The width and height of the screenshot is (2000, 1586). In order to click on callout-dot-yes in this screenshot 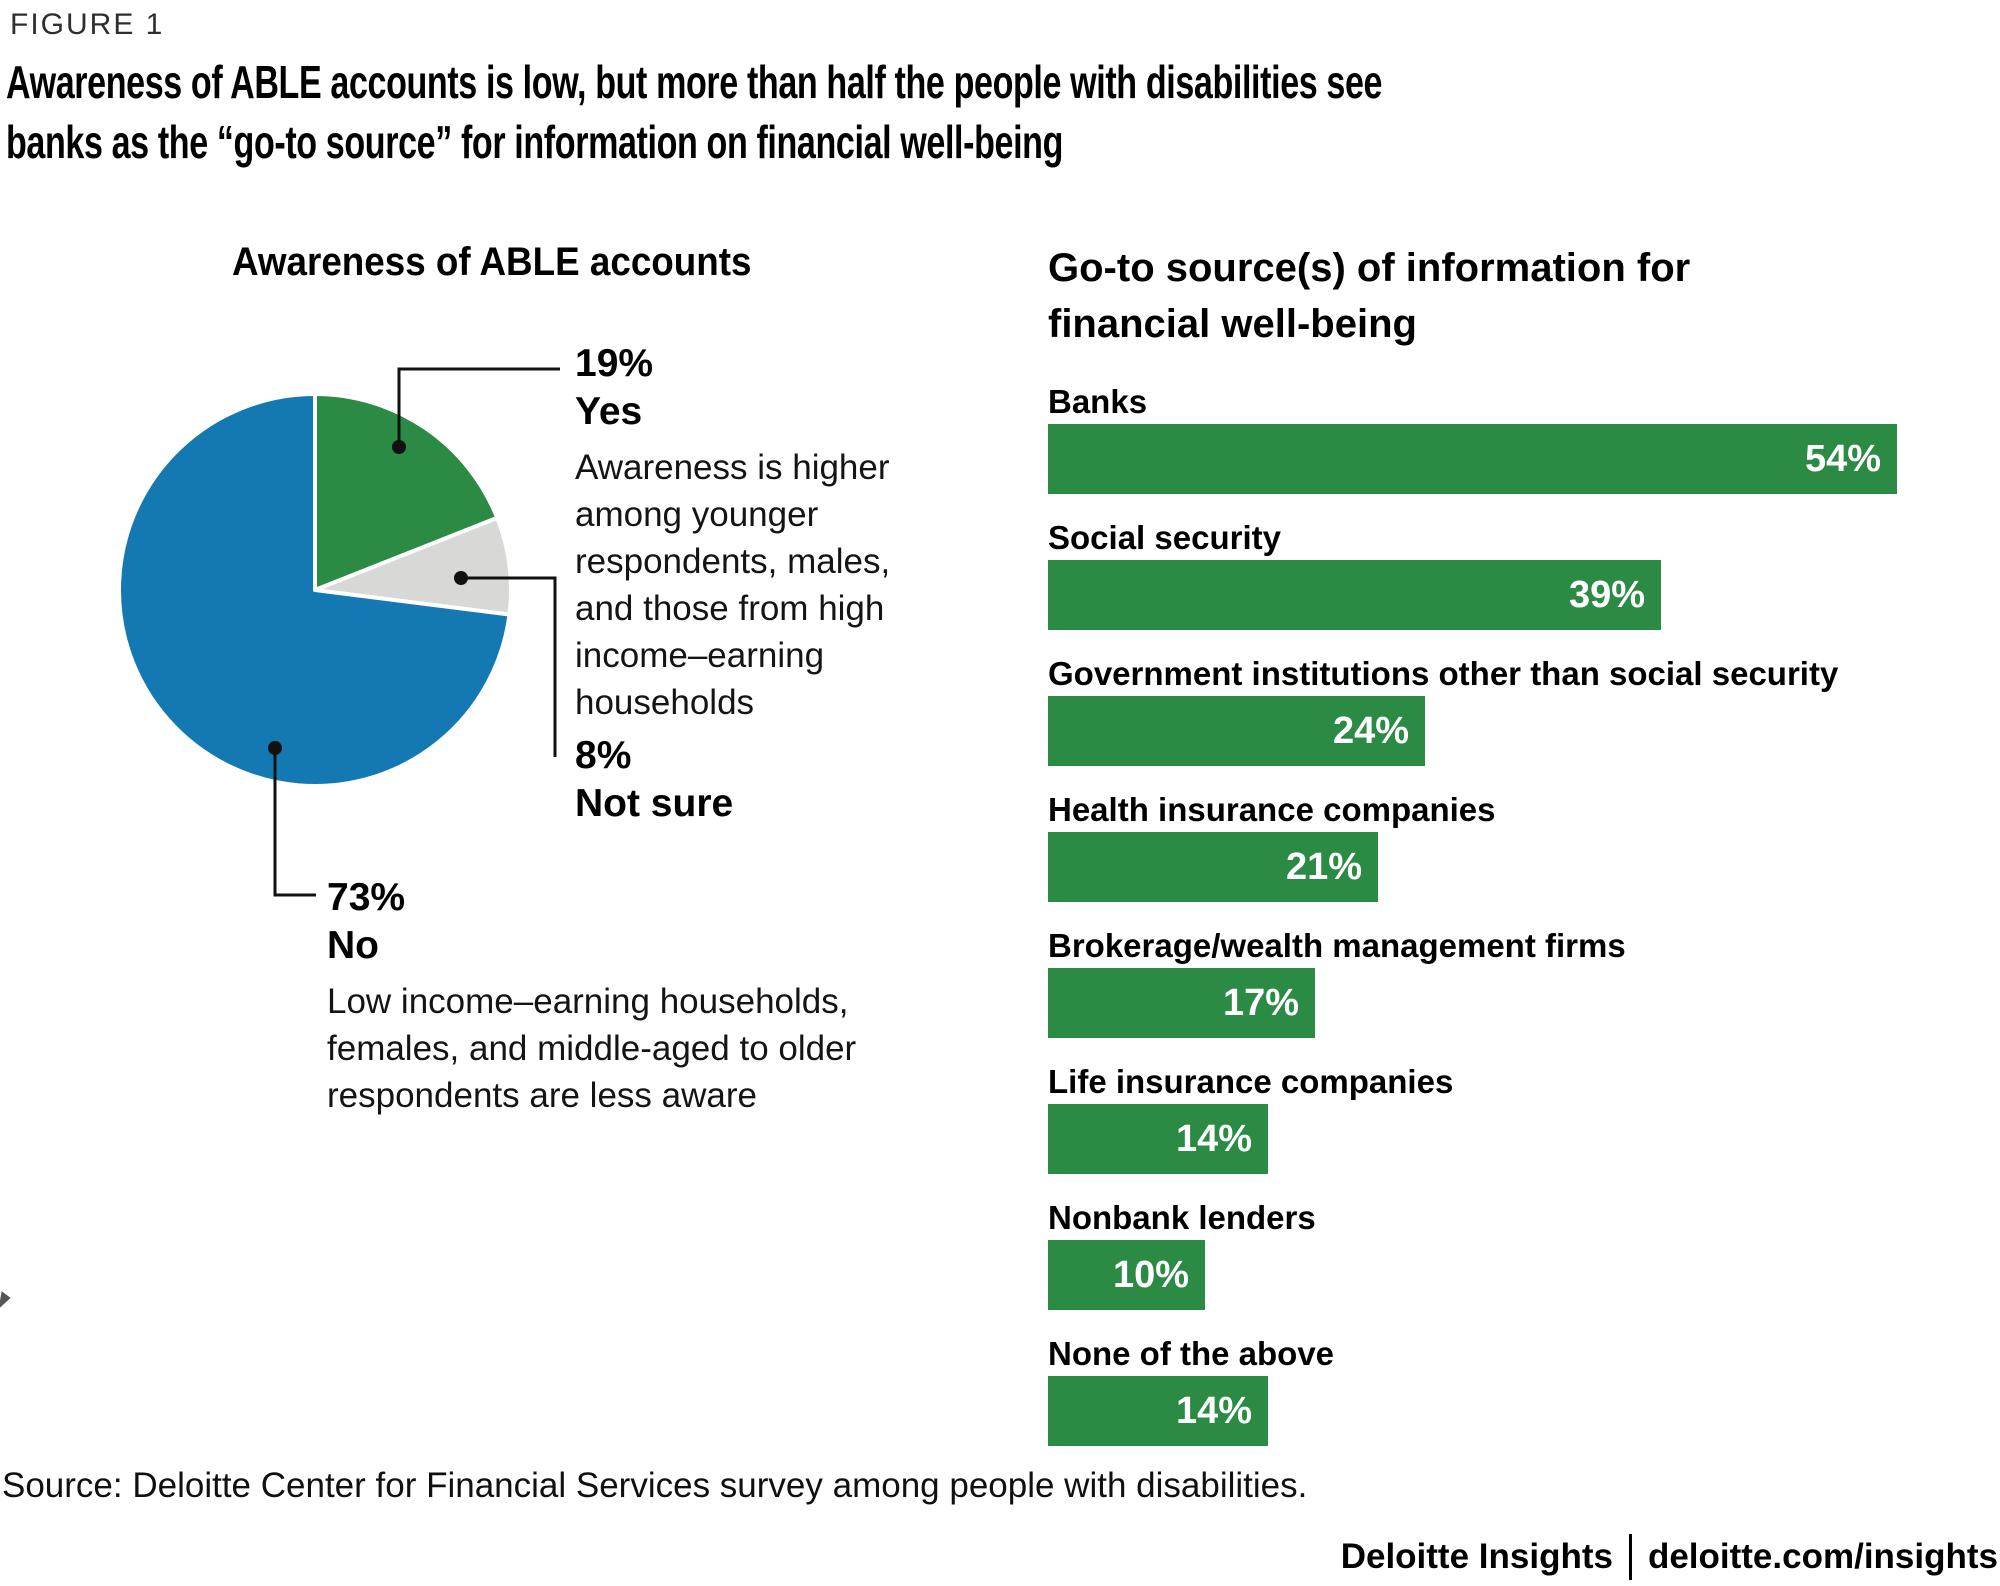, I will do `click(399, 447)`.